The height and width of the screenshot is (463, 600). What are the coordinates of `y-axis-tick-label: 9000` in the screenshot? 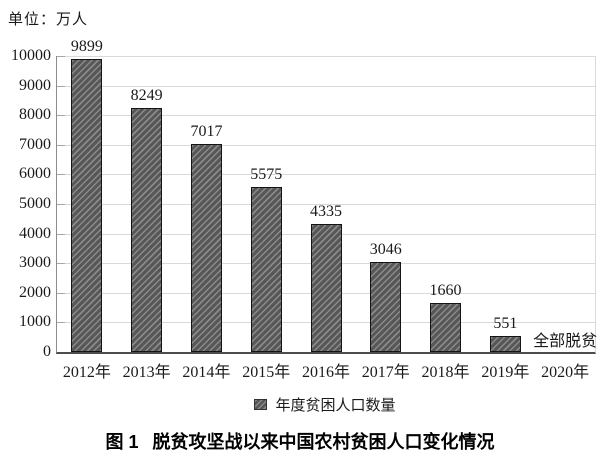 It's located at (35, 85).